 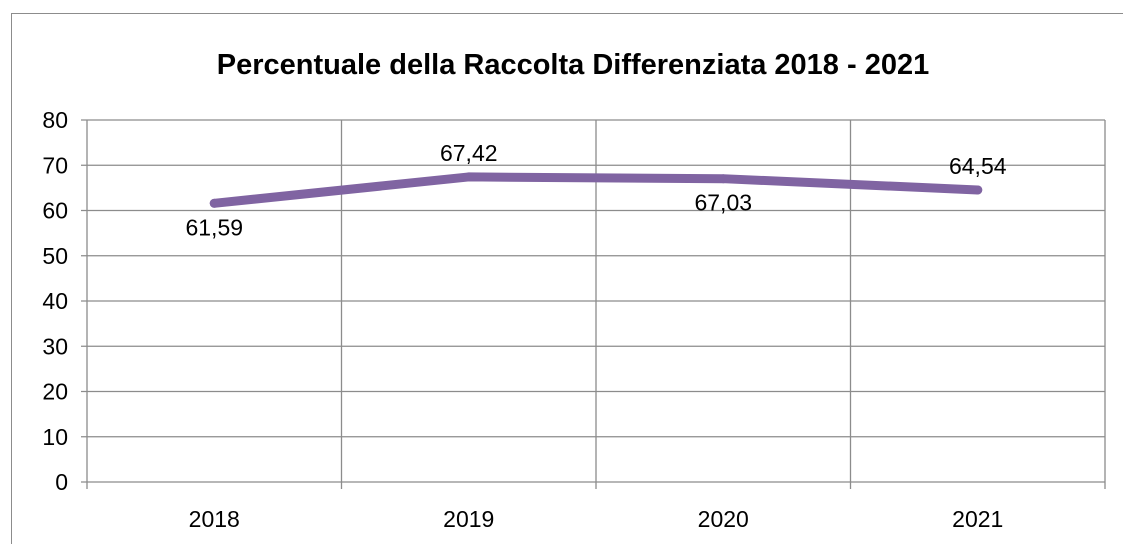 I want to click on data-label: 64,54, so click(x=978, y=166).